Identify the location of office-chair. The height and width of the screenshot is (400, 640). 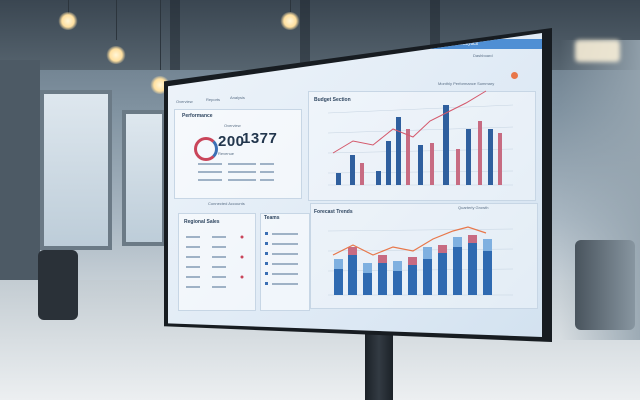
(58, 285).